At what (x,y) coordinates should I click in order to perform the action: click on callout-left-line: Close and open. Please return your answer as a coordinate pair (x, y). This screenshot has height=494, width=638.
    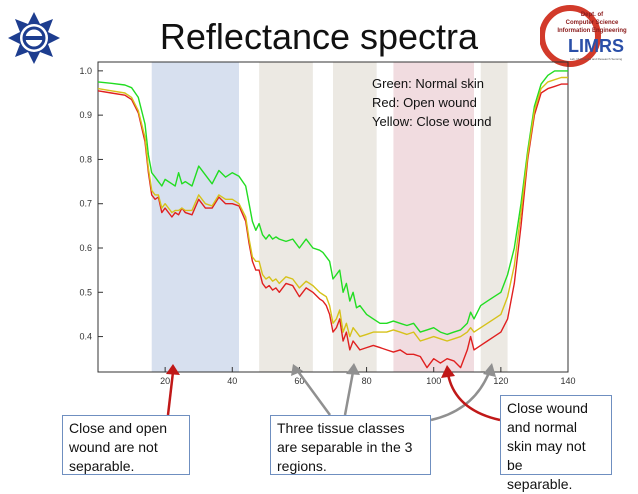
    Looking at the image, I should click on (118, 428).